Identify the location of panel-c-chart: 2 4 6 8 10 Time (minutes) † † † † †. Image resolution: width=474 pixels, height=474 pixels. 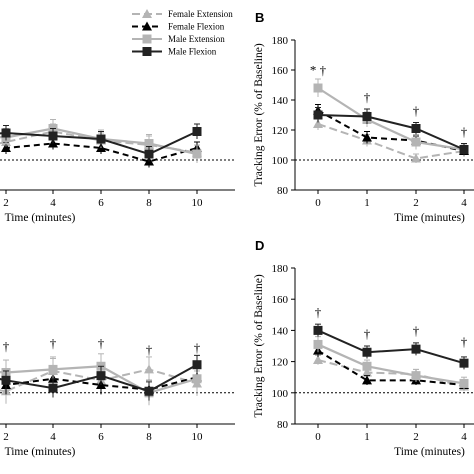
(117, 397).